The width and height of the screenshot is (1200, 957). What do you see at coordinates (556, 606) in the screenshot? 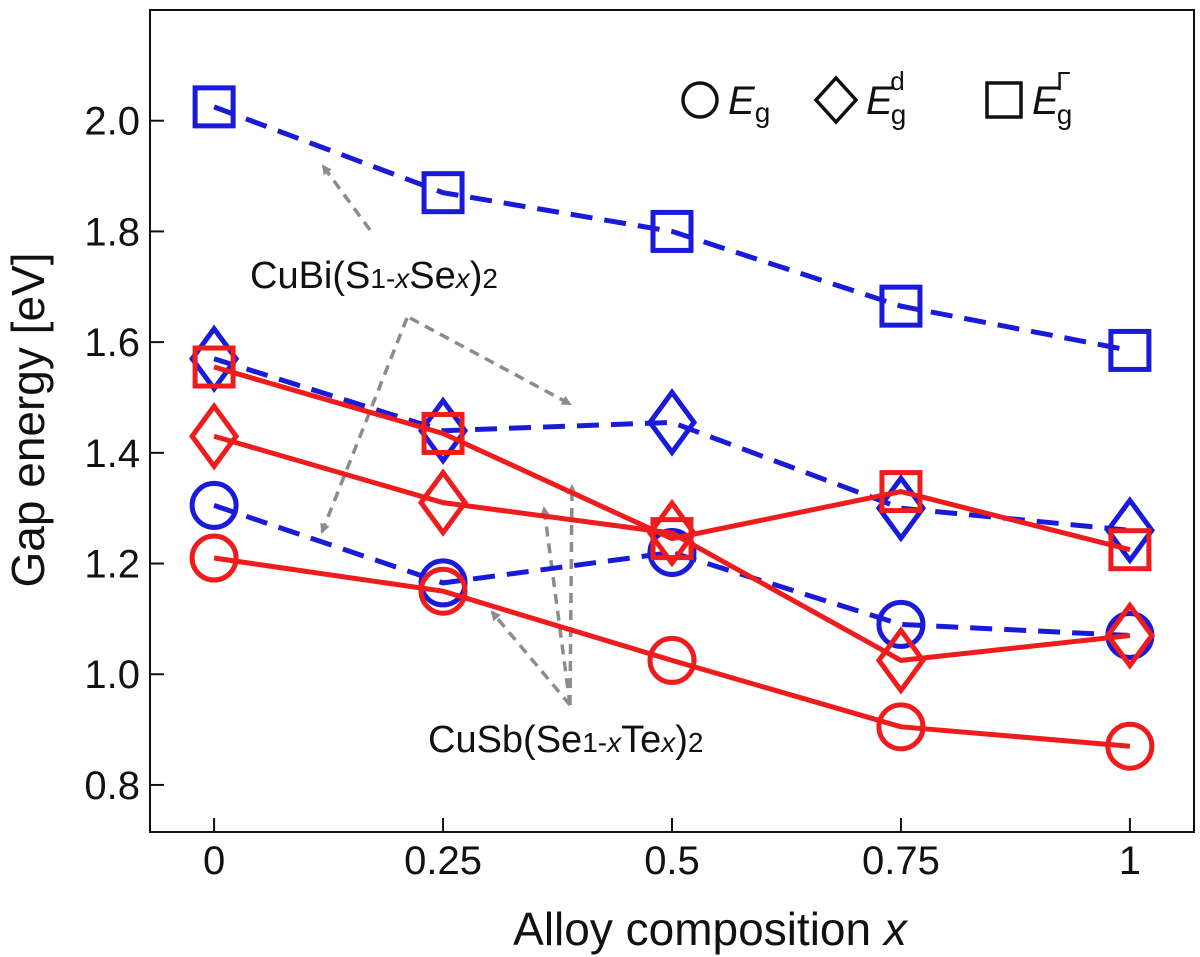
I see `cusb-arrow-diamond` at bounding box center [556, 606].